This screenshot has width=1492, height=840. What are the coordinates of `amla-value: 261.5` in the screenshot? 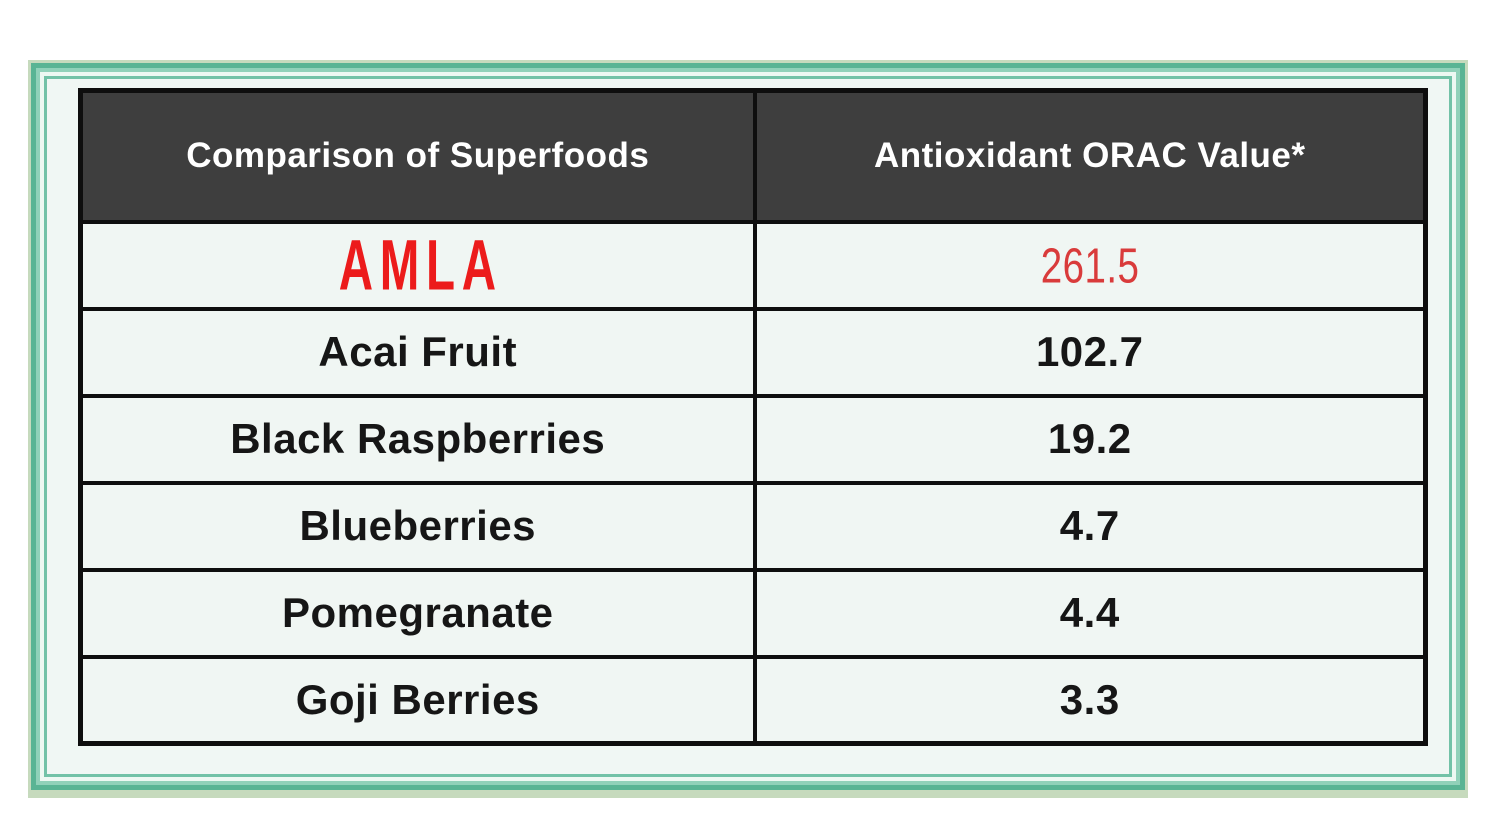 It's located at (1090, 265).